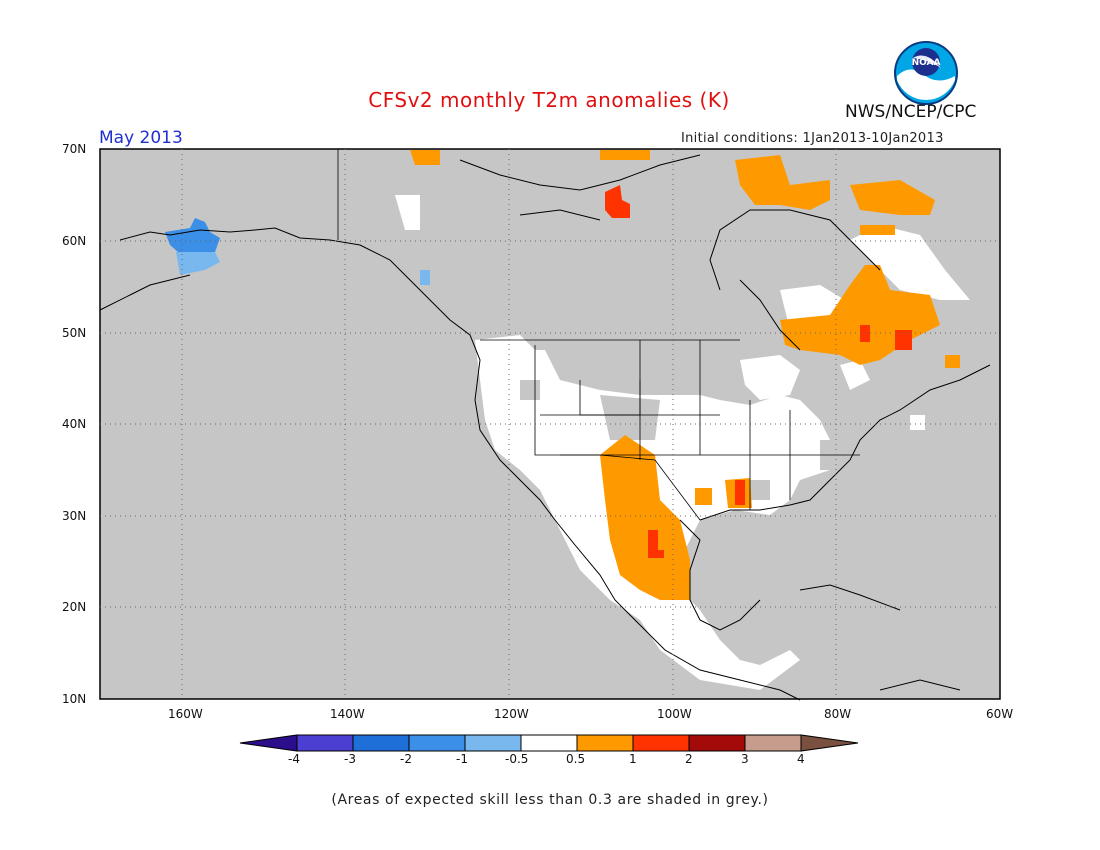 The height and width of the screenshot is (850, 1100). Describe the element at coordinates (74, 516) in the screenshot. I see `lat-label-30n: 30N` at that location.